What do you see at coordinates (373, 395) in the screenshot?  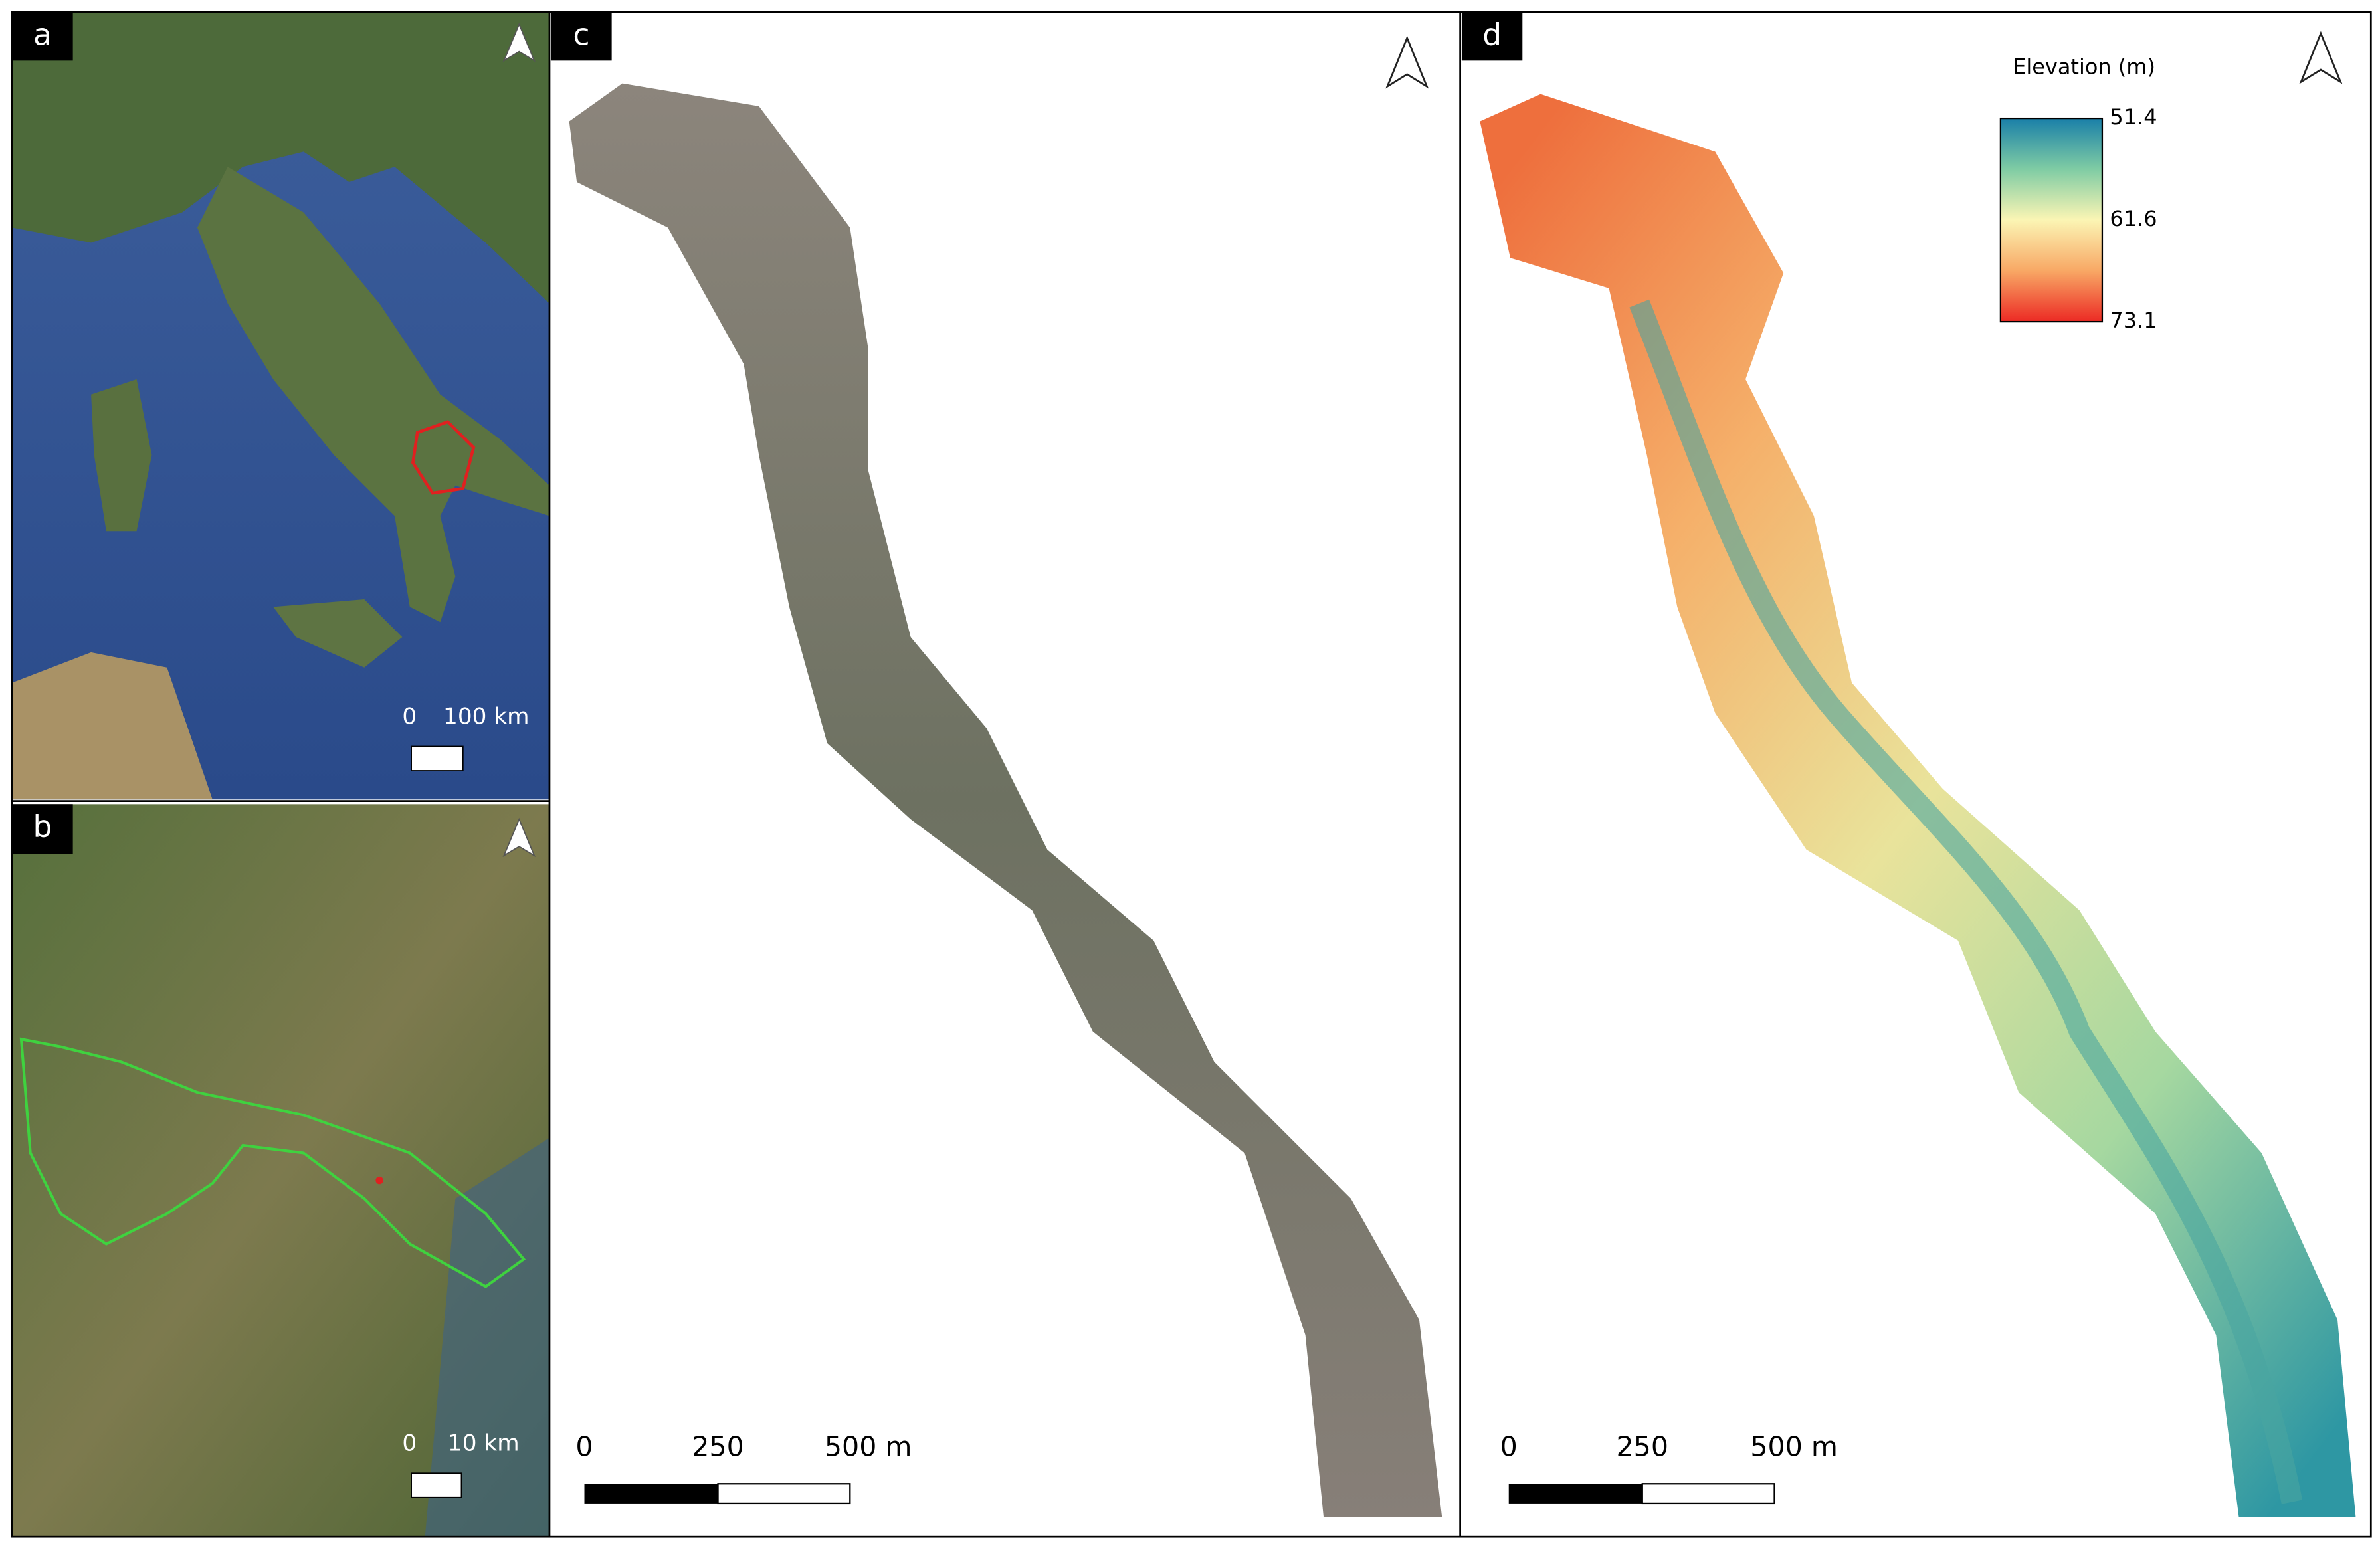 I see `italy` at bounding box center [373, 395].